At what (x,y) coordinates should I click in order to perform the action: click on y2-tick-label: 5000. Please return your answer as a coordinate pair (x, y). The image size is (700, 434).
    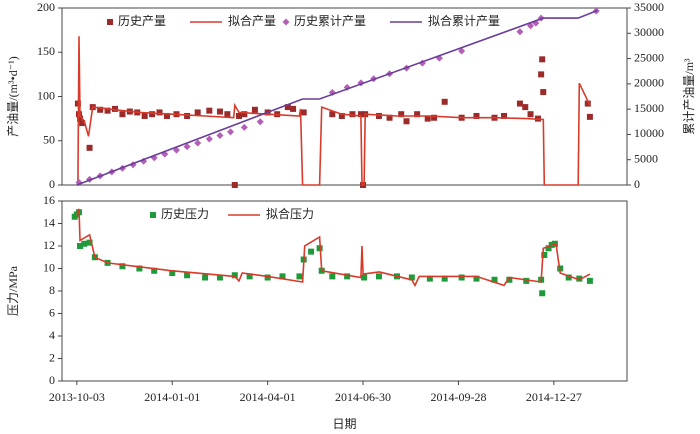
    Looking at the image, I should click on (646, 158).